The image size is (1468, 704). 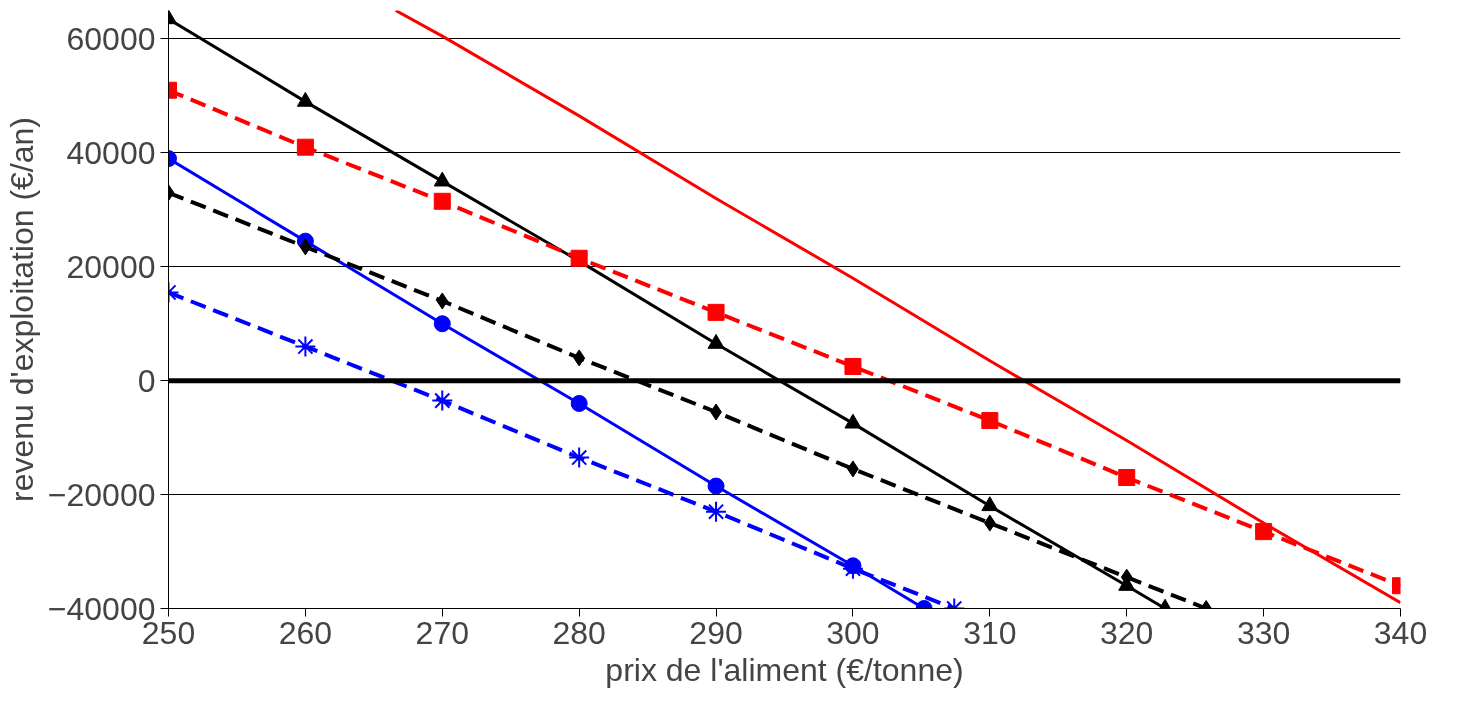 What do you see at coordinates (111, 266) in the screenshot?
I see `y-tick-label: 20000` at bounding box center [111, 266].